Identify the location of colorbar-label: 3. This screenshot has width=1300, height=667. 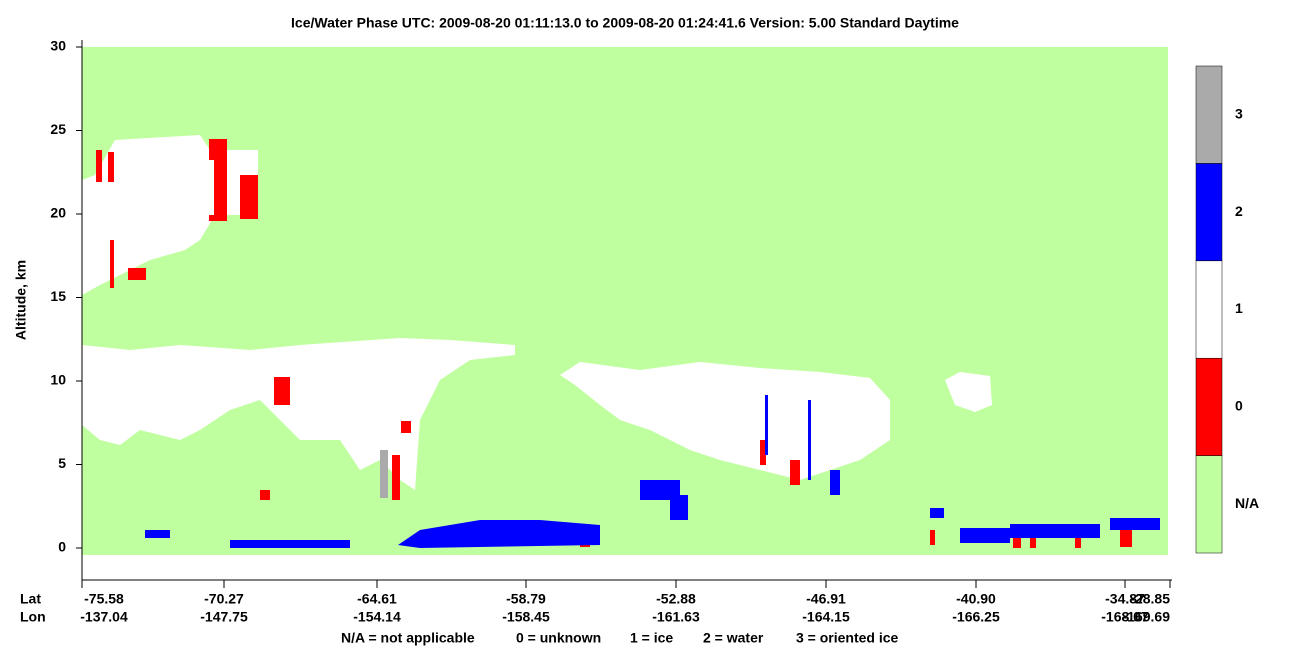
(1239, 113).